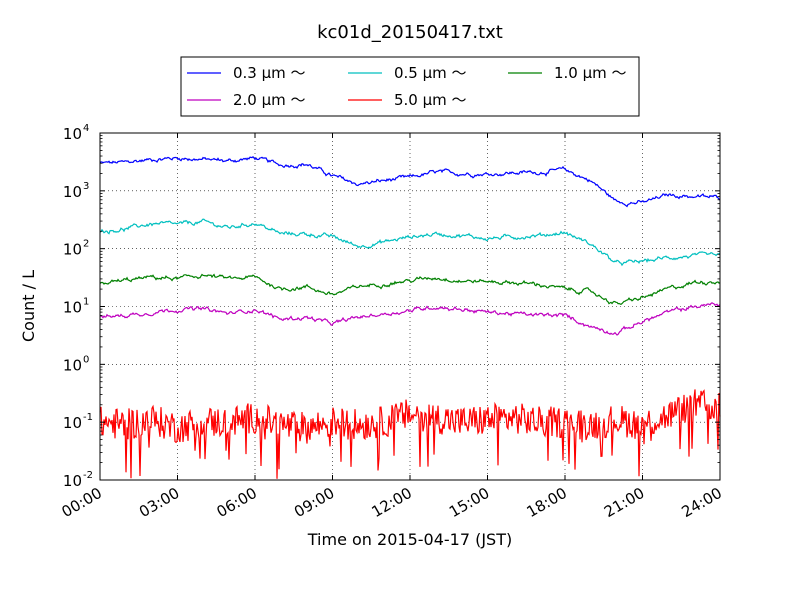 The image size is (800, 600). I want to click on legend-label: 0.3 μm ～, so click(269, 73).